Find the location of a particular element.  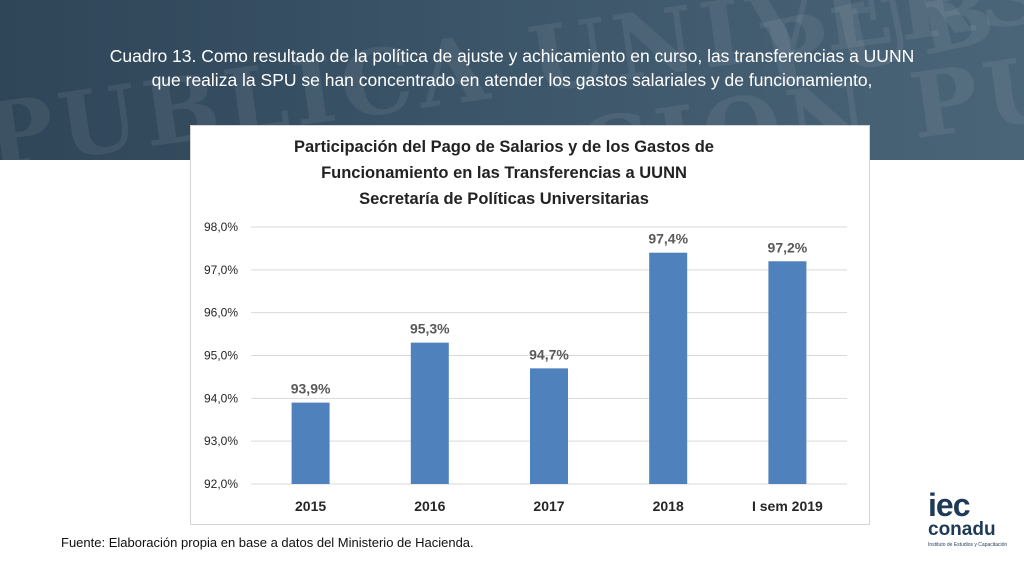

x-tick-label: 2016 is located at coordinates (429, 506).